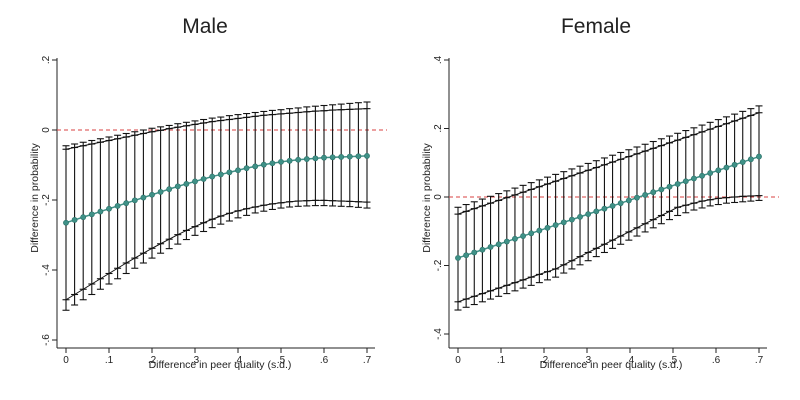  Describe the element at coordinates (216, 129) in the screenshot. I see `upper-bound-line` at that location.